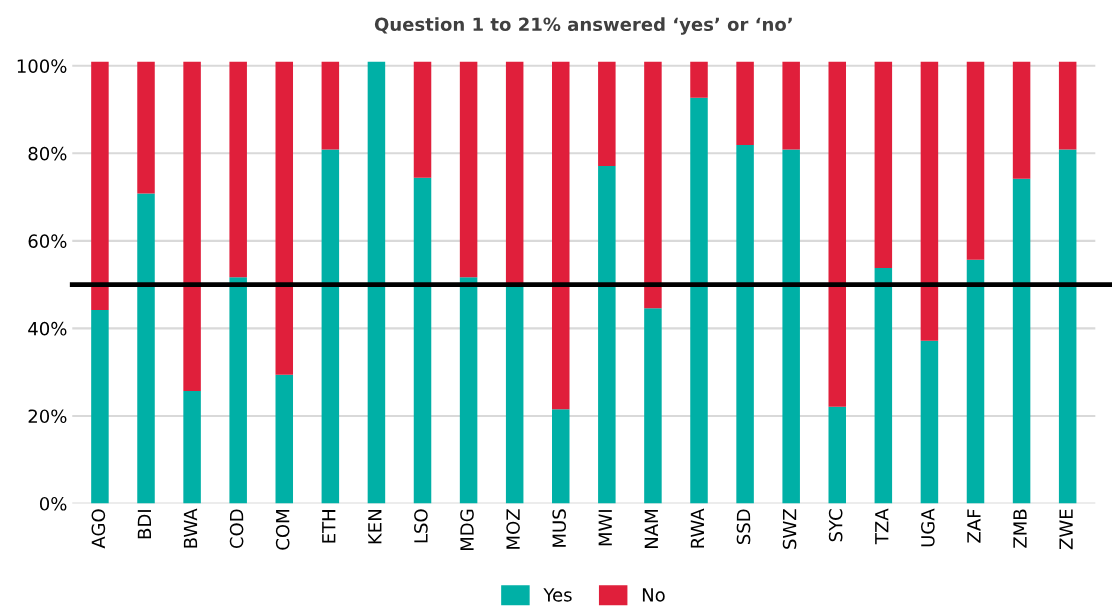 This screenshot has width=1112, height=614. Describe the element at coordinates (190, 528) in the screenshot. I see `x-tick-label: BWA` at that location.